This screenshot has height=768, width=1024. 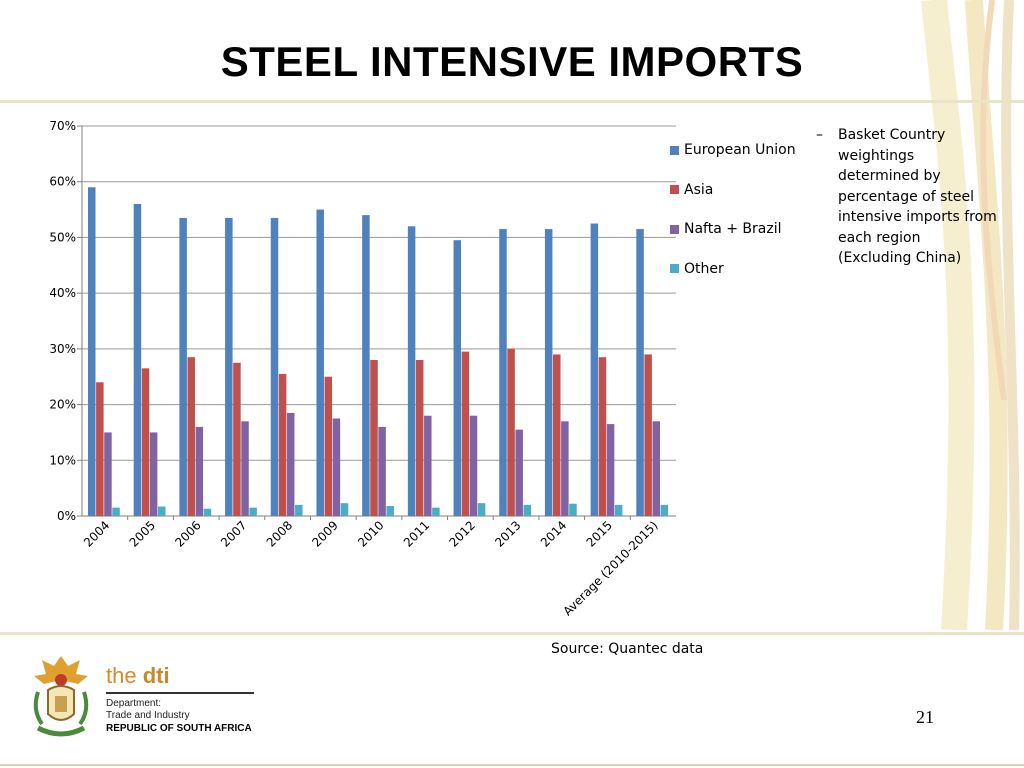 I want to click on y-tick-label: 30%, so click(x=62, y=349).